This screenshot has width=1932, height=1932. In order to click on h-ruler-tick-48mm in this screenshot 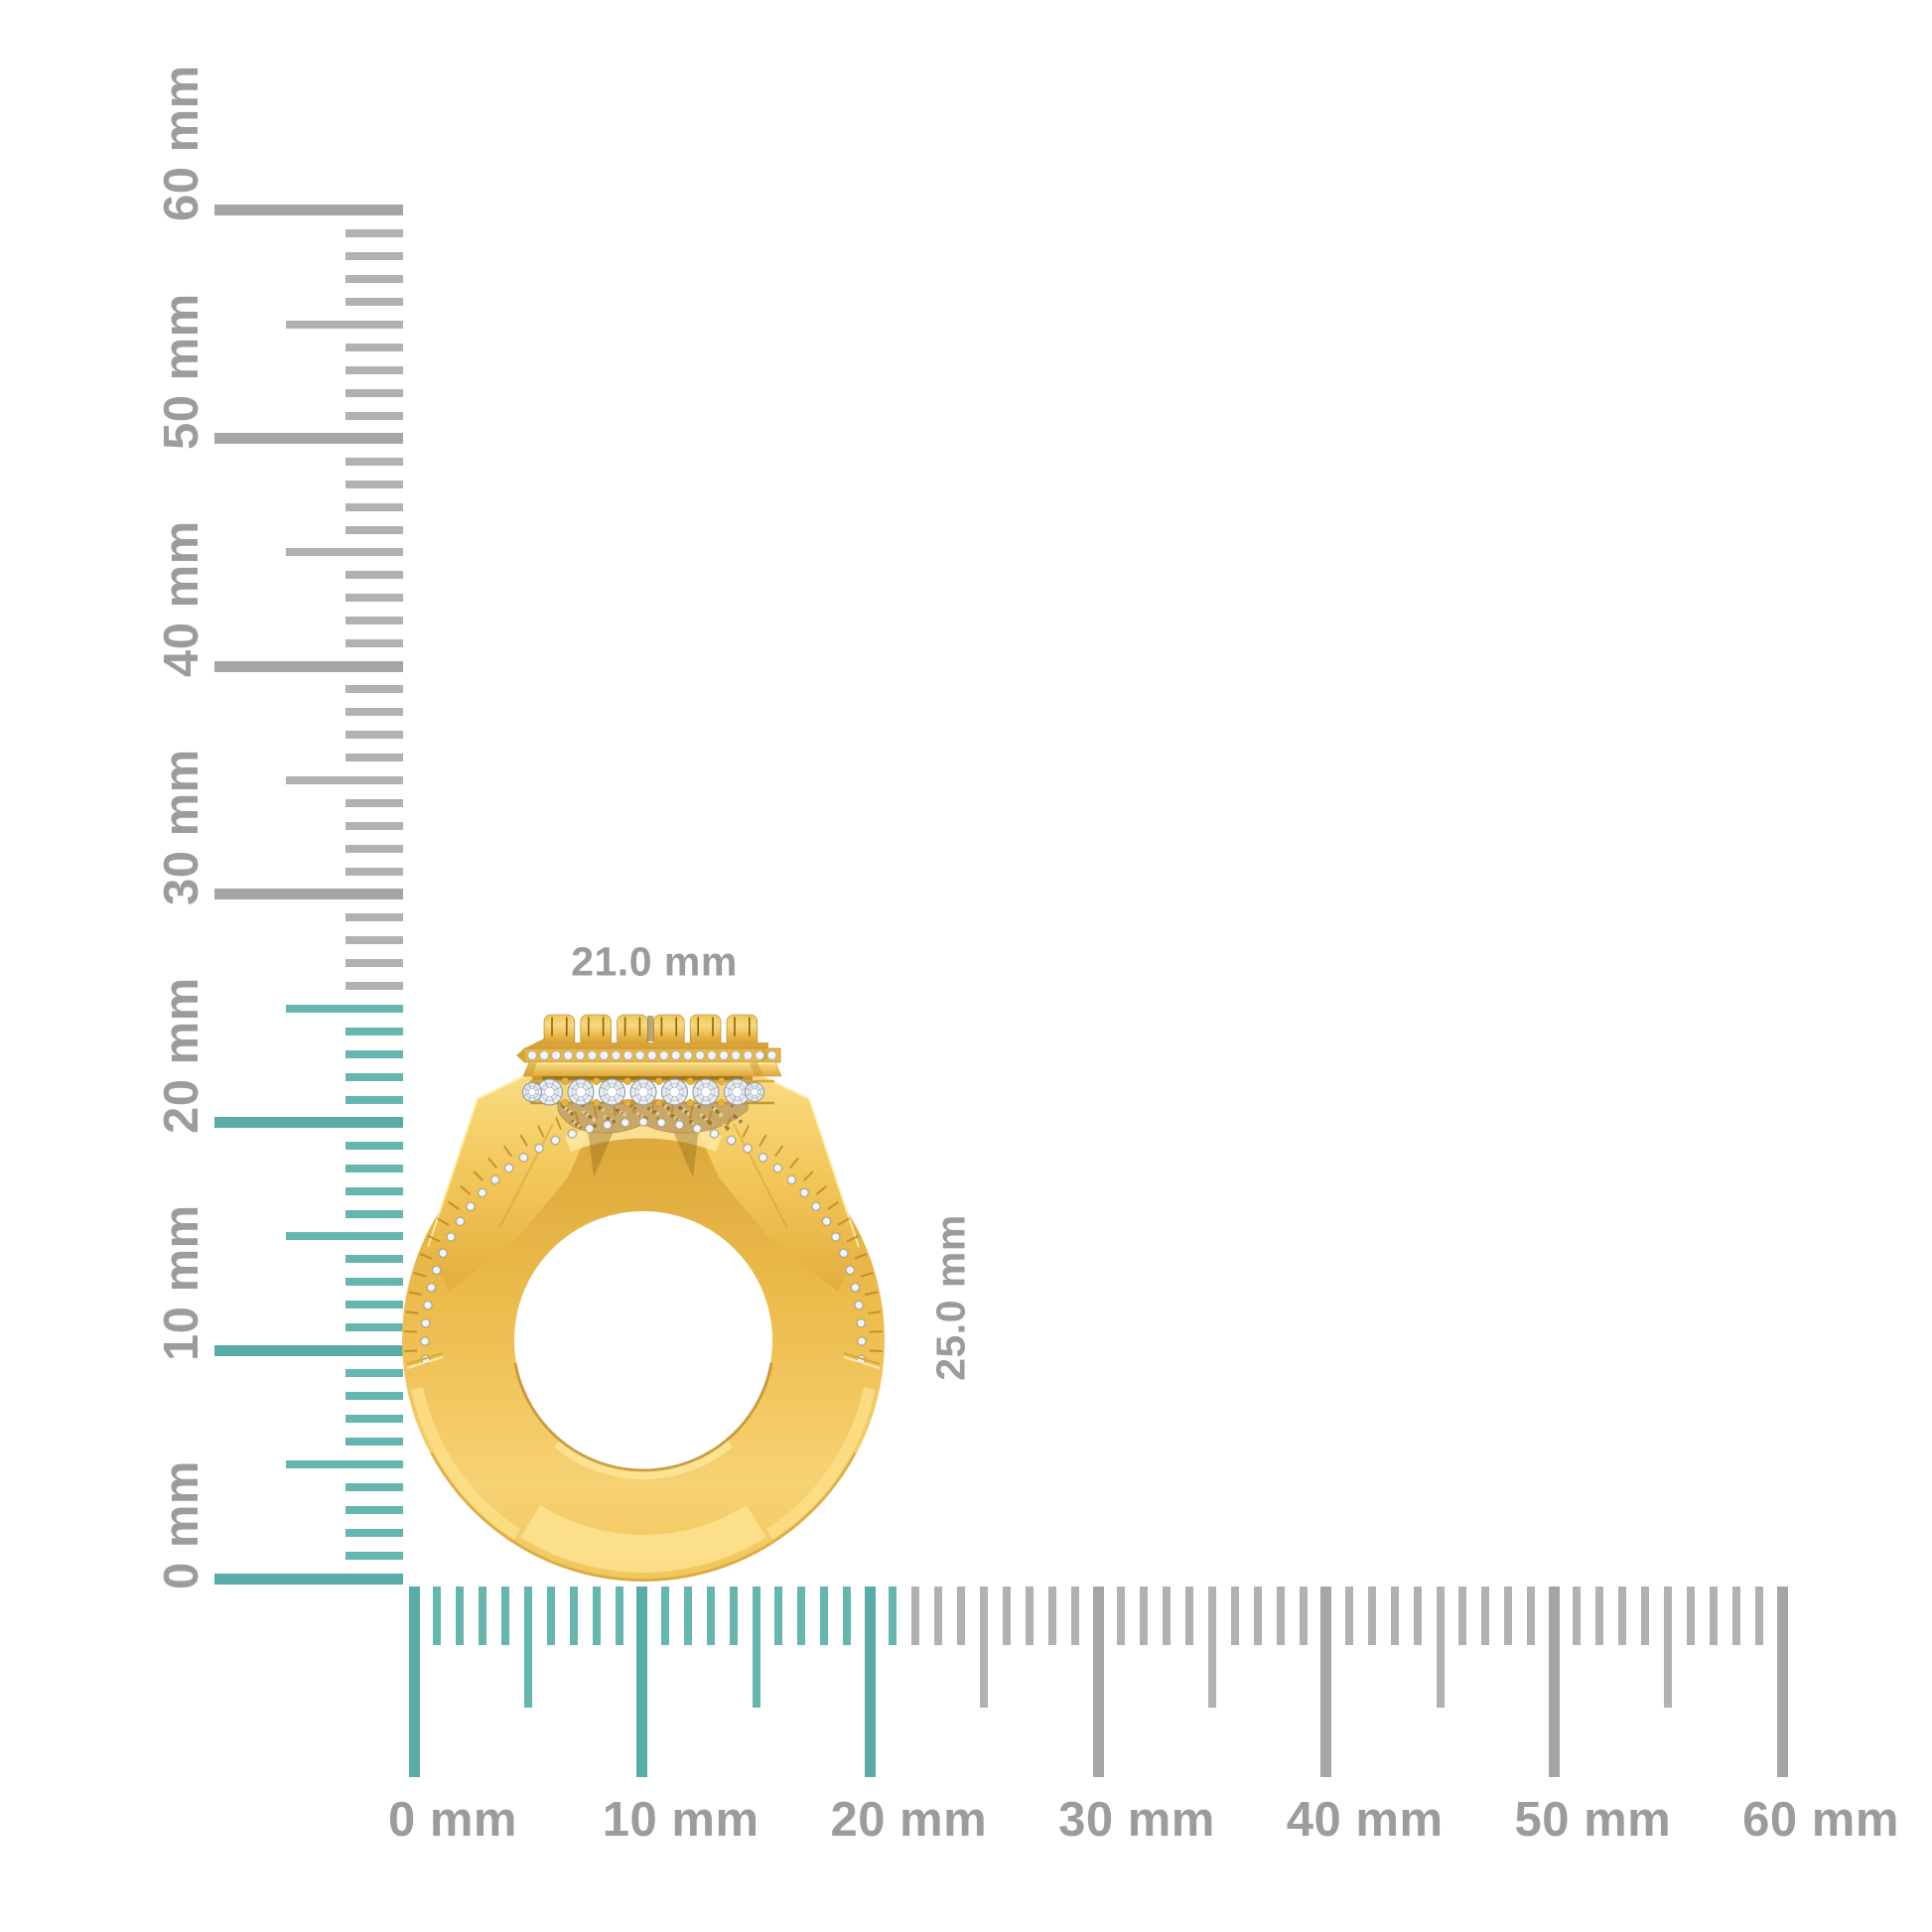, I will do `click(1509, 1616)`.